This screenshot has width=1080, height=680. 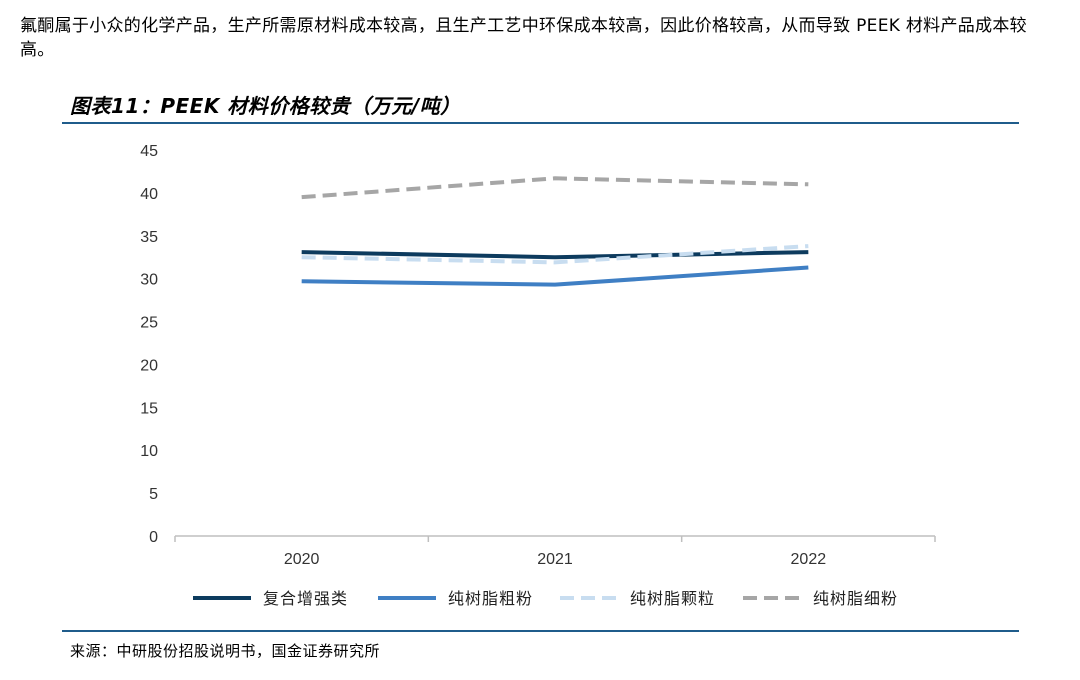 What do you see at coordinates (855, 598) in the screenshot?
I see `legend-label: 纯树脂细粉` at bounding box center [855, 598].